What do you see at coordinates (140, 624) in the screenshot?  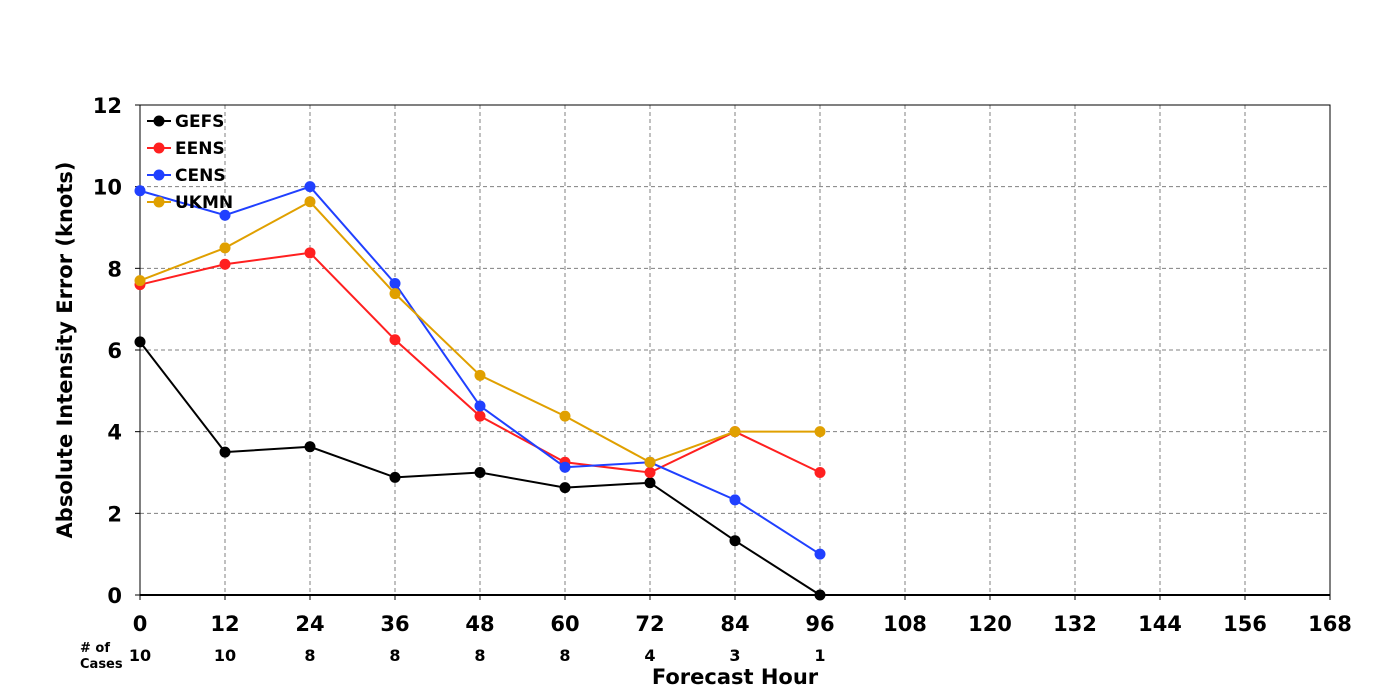 I see `x-tick-label: 0` at bounding box center [140, 624].